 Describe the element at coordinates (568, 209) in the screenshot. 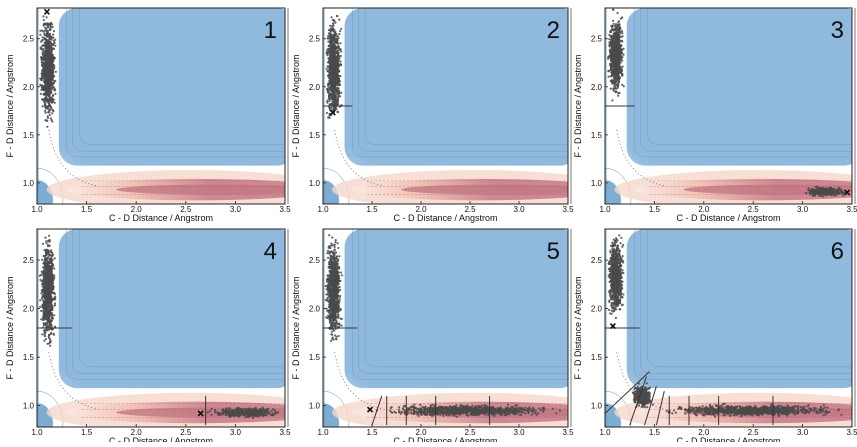

I see `x-tick-label: 3.5` at that location.